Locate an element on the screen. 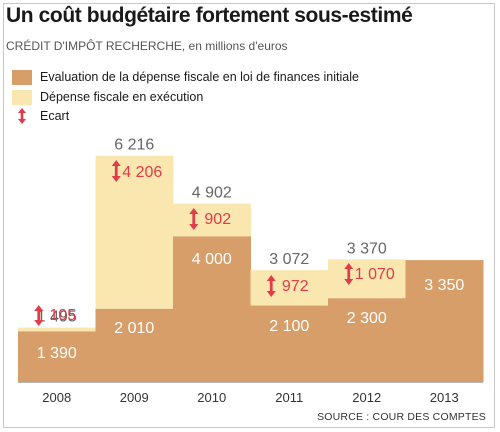 This screenshot has height=432, width=500. value-label-execution-2008: 1 495 is located at coordinates (57, 317).